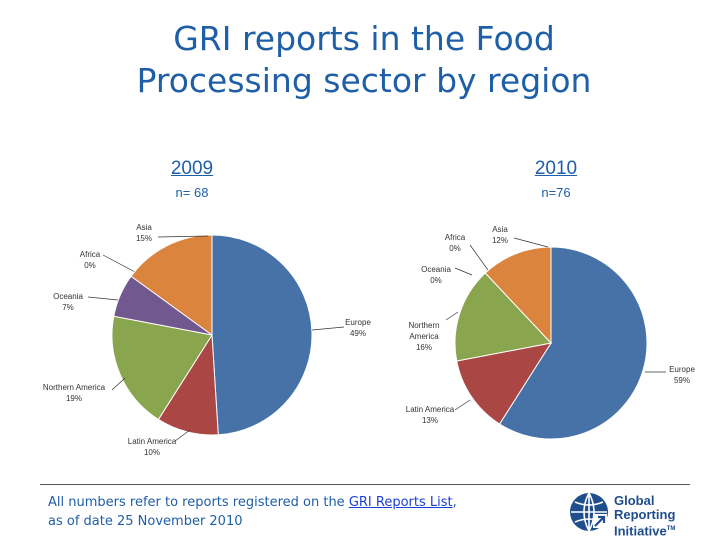 This screenshot has width=728, height=546. I want to click on gri-reports-list-link: GRI Reports List, so click(400, 502).